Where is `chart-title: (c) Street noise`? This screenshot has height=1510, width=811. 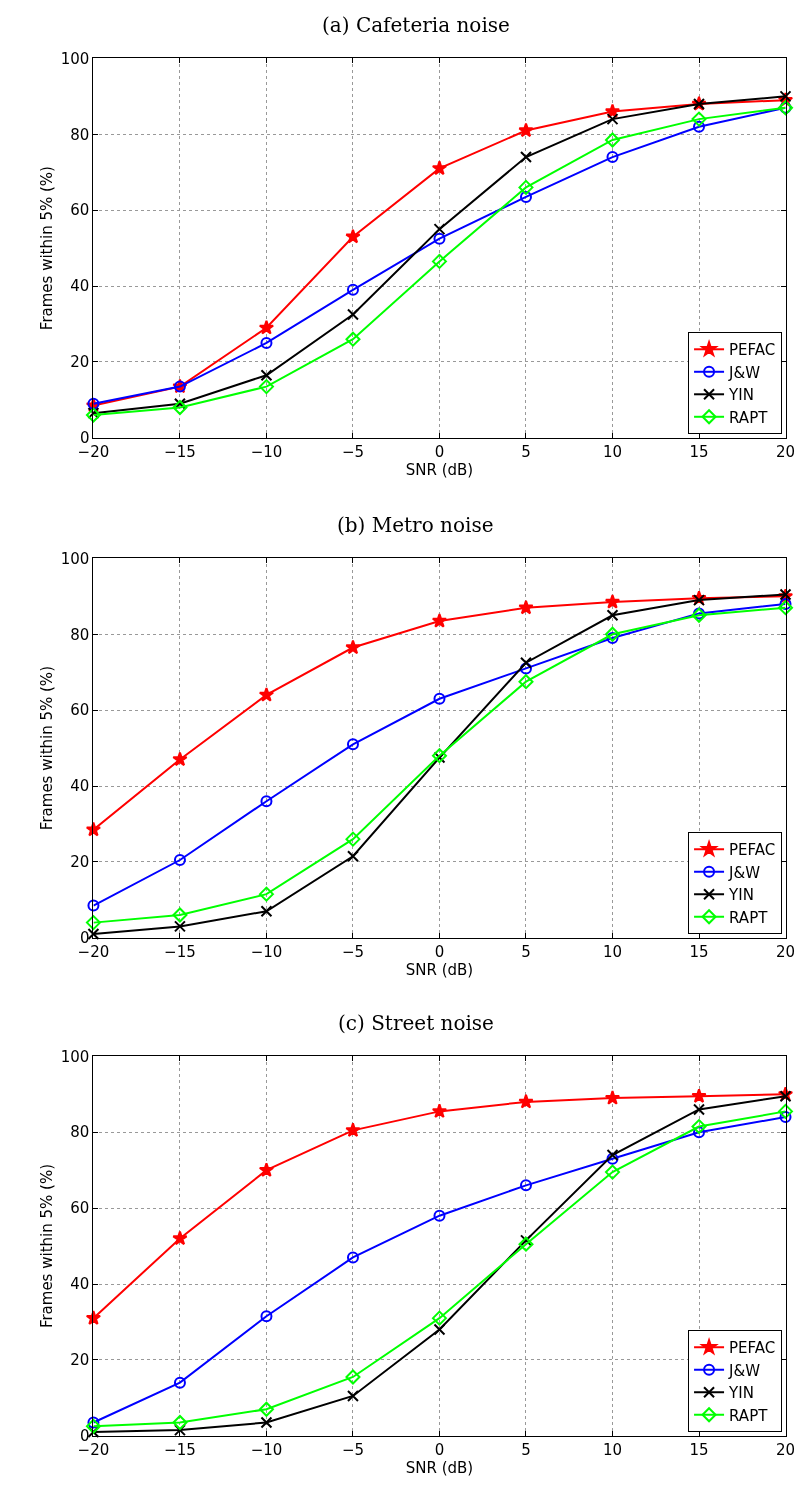
chart-title: (c) Street noise is located at coordinates (416, 1023).